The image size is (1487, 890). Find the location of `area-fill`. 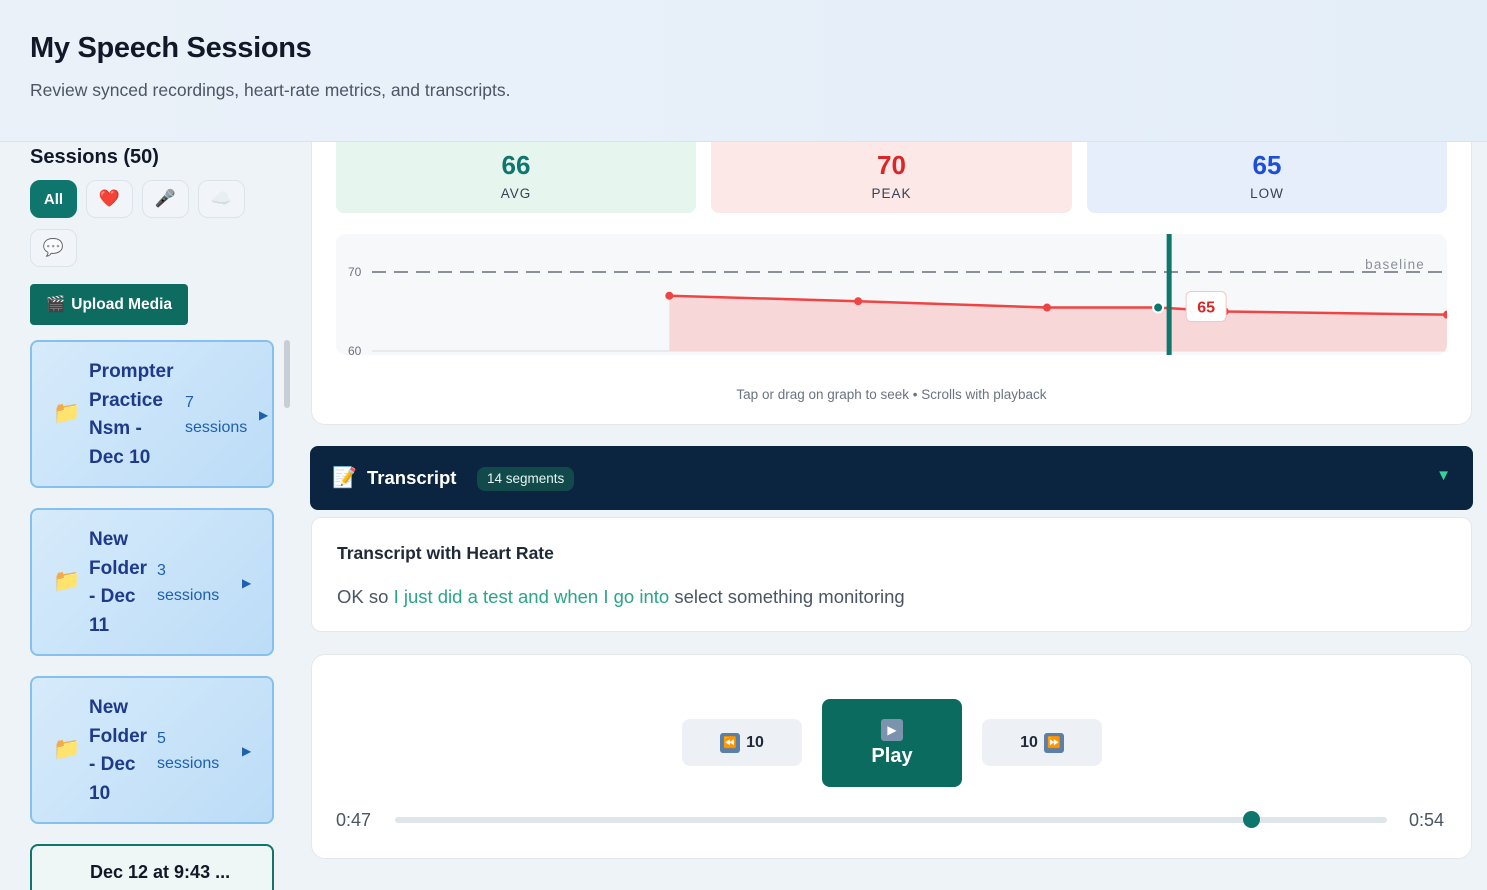

area-fill is located at coordinates (1058, 323).